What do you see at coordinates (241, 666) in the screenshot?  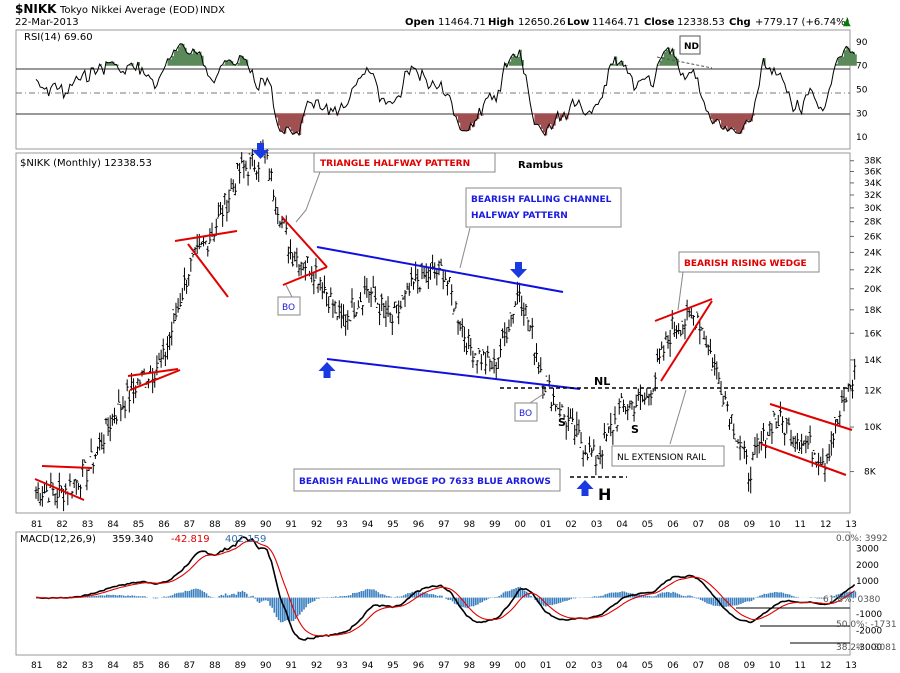 I see `year-label: 89` at bounding box center [241, 666].